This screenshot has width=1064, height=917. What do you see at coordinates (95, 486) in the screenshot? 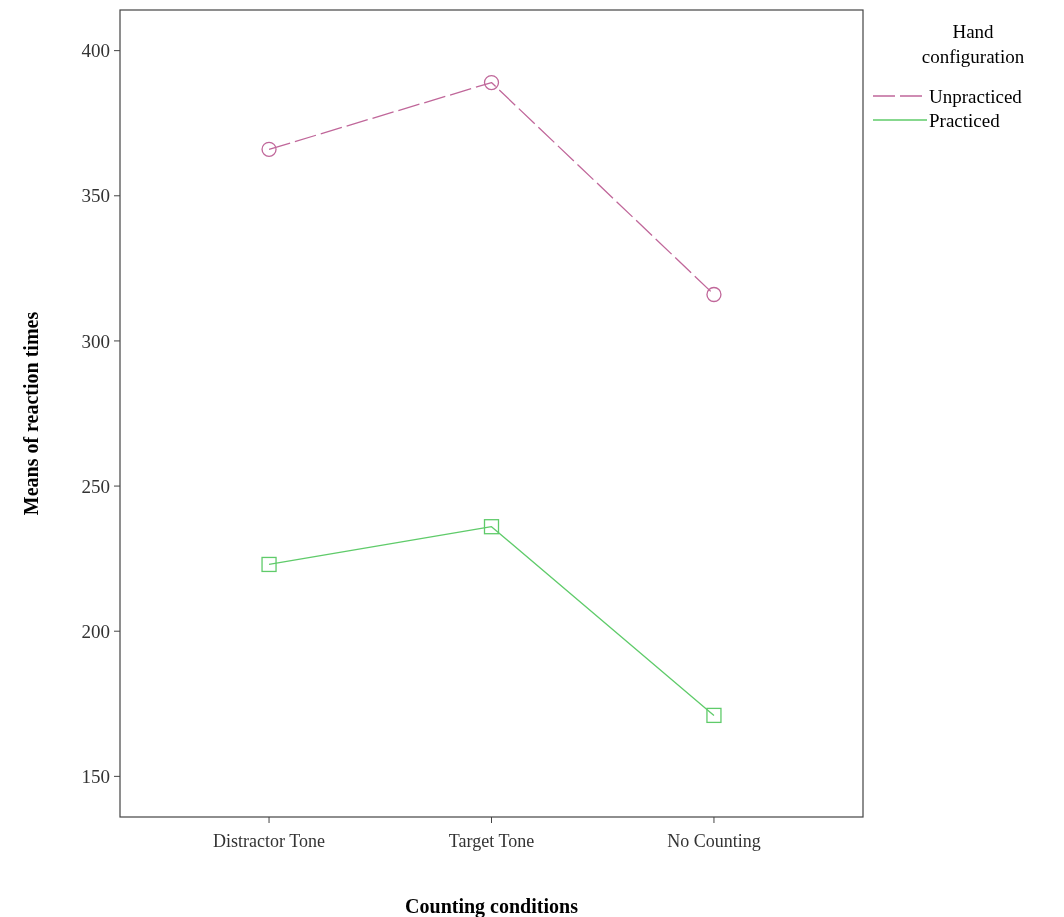
I see `y-tick-label: 250` at bounding box center [95, 486].